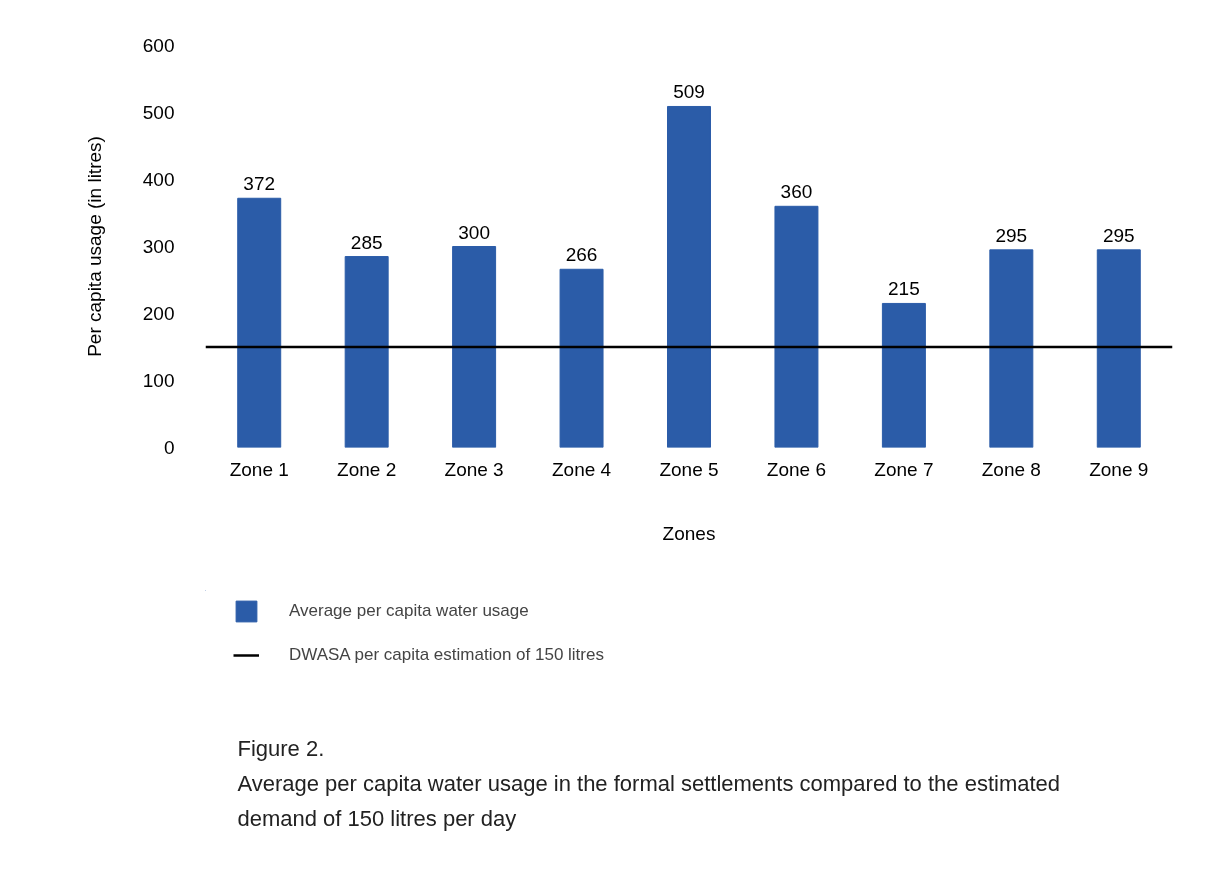 This screenshot has width=1211, height=870. I want to click on y-tick-label: 600, so click(158, 45).